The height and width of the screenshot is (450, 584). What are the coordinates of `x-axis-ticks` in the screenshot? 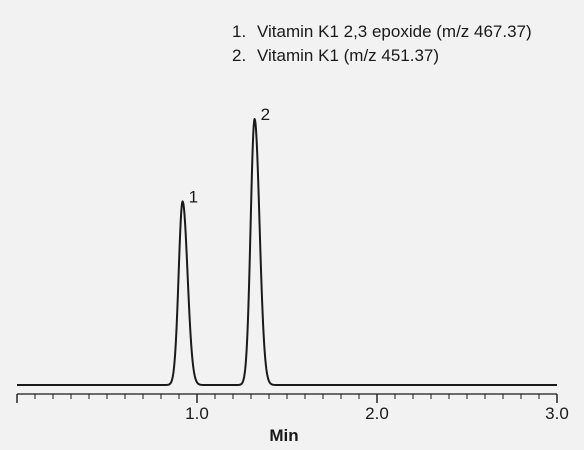 It's located at (287, 398).